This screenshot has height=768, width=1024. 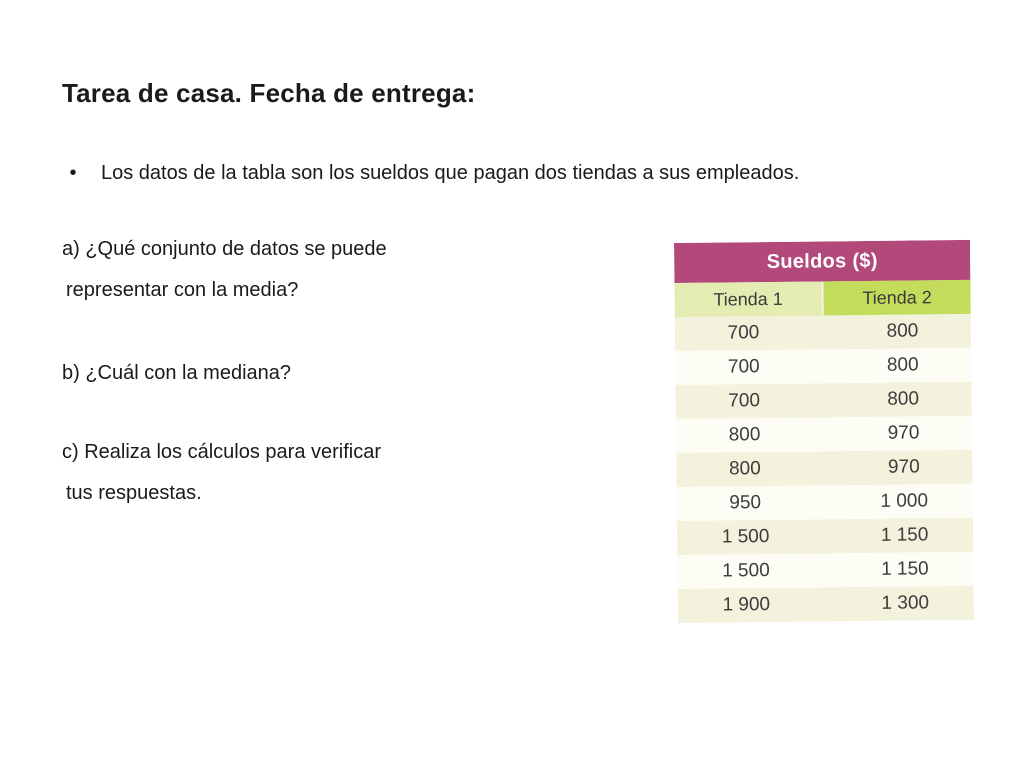 What do you see at coordinates (182, 290) in the screenshot?
I see `question-a-line2: representar con la media?` at bounding box center [182, 290].